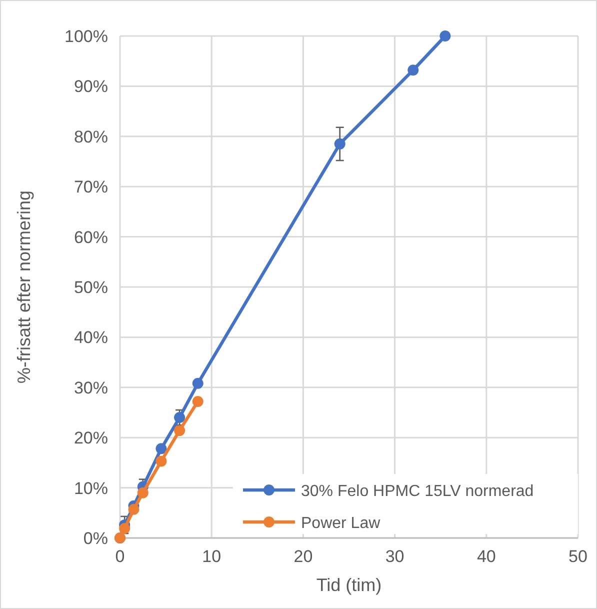 The width and height of the screenshot is (597, 609). I want to click on y-axis-title: %-frisatt efter normering, so click(24, 287).